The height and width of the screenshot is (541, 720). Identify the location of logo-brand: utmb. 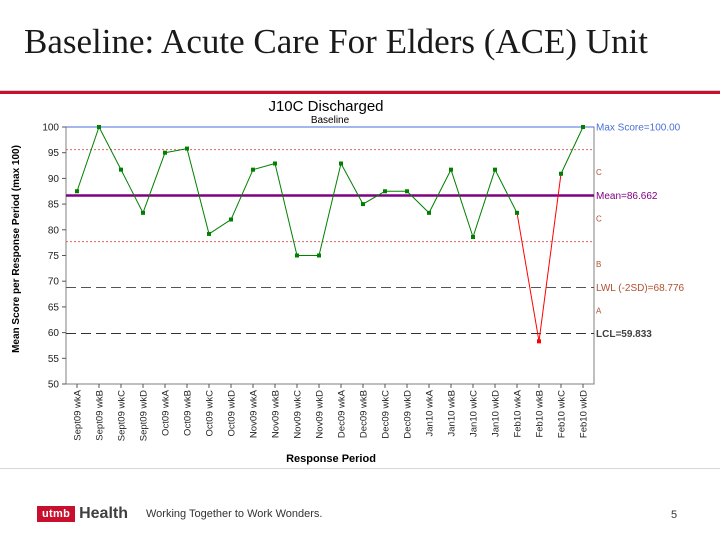
(56, 513).